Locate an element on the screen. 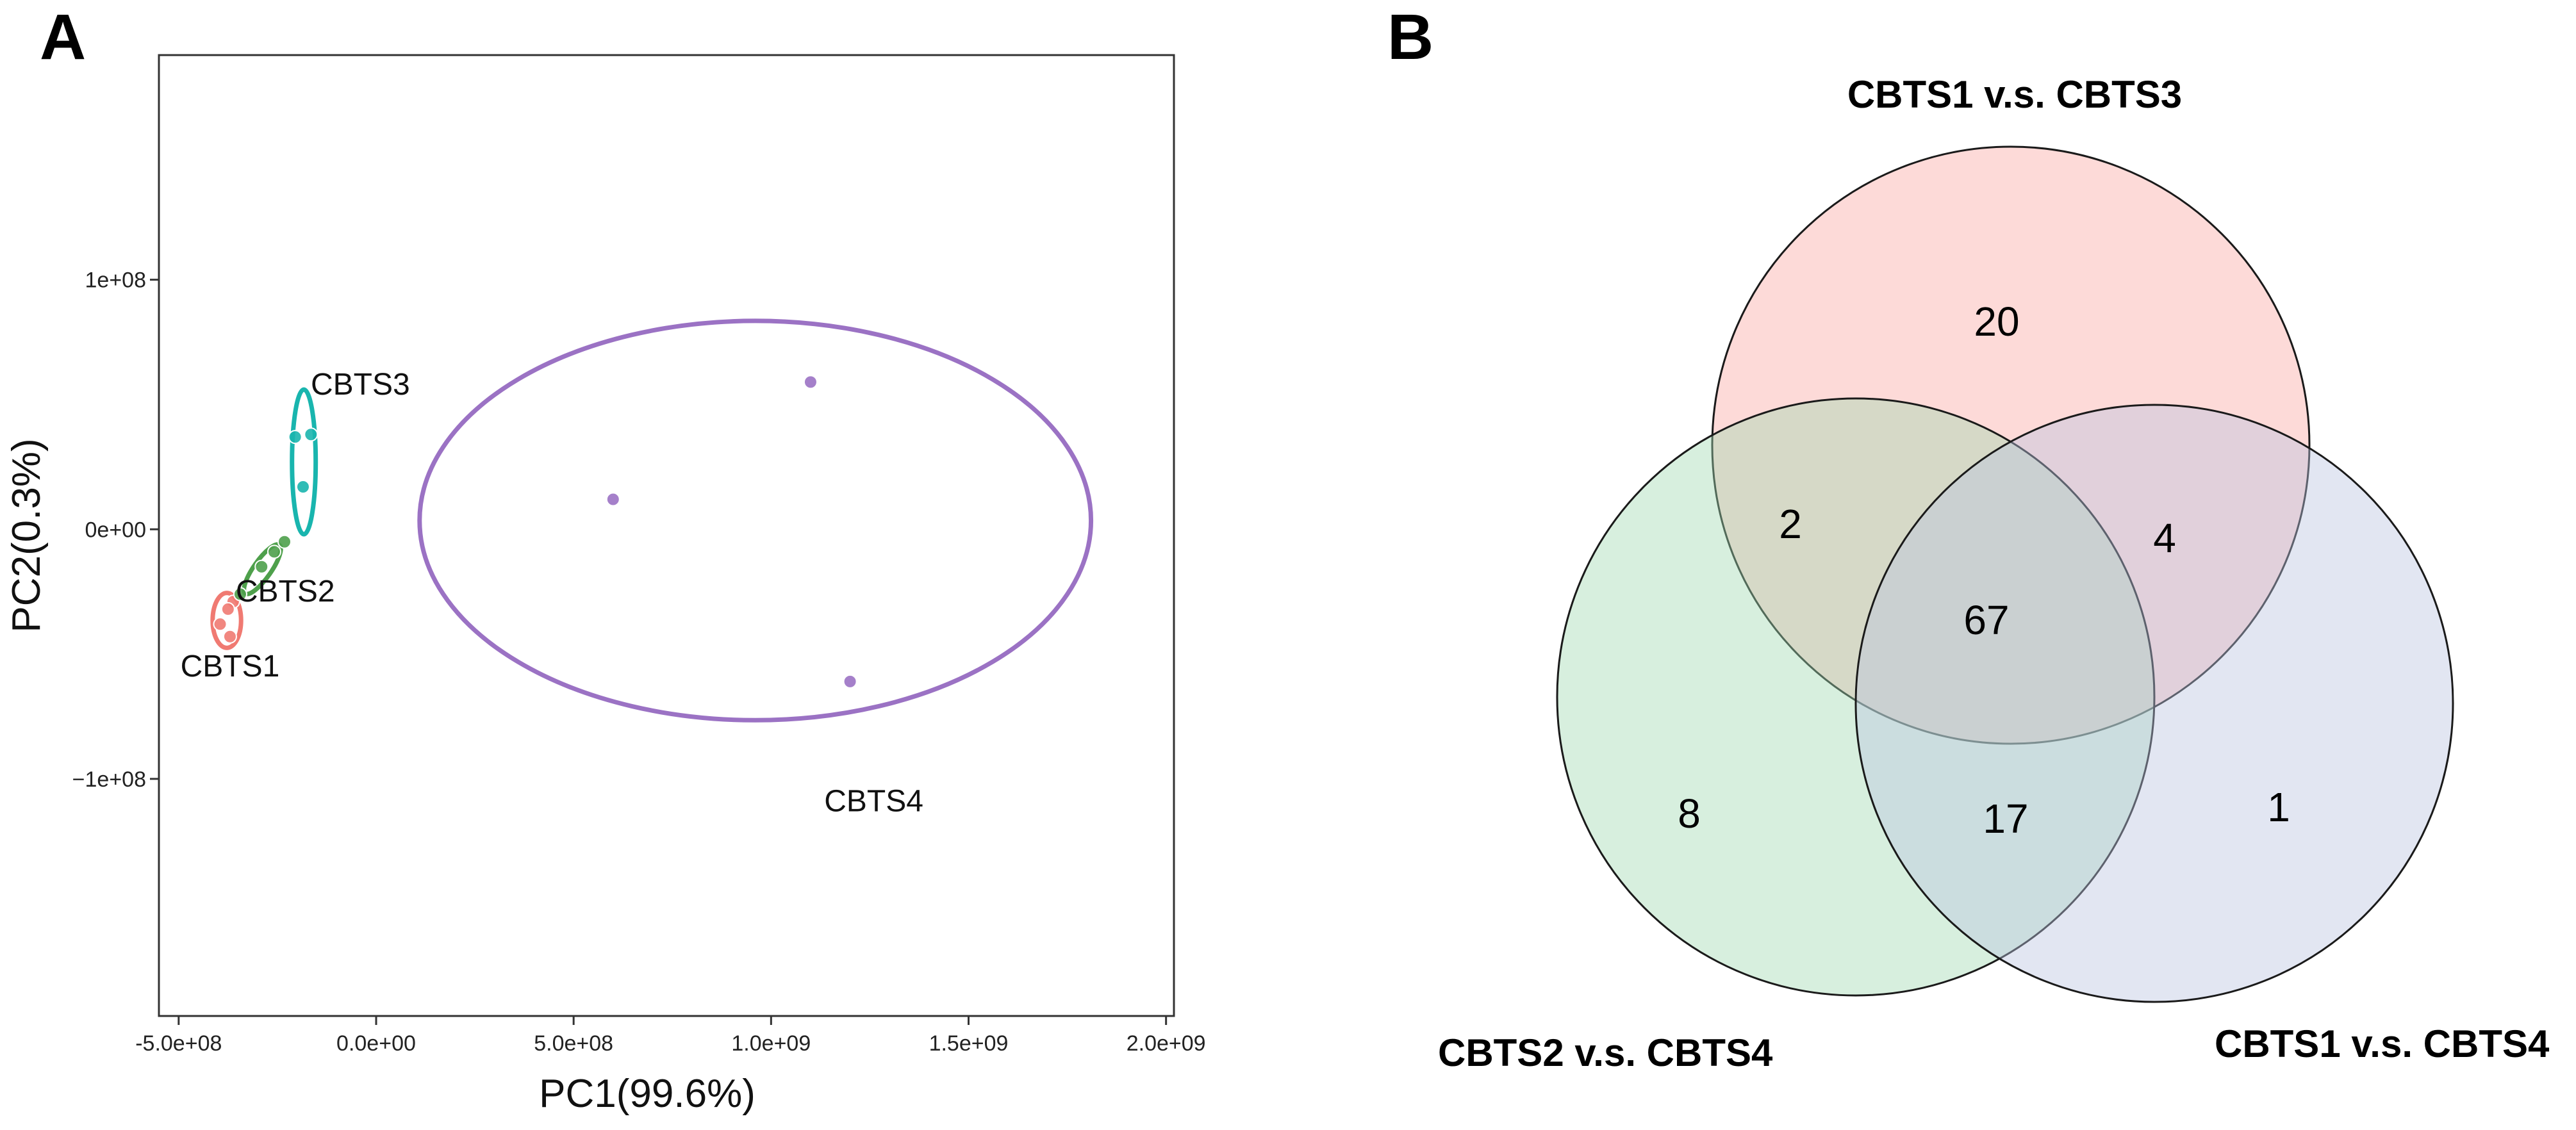 The image size is (2576, 1130). data-points is located at coordinates (535, 532).